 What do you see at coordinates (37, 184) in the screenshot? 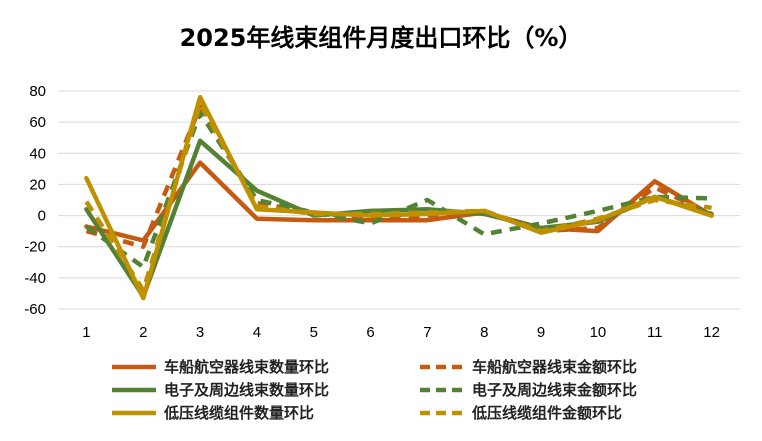
I see `y-tick-label: 20` at bounding box center [37, 184].